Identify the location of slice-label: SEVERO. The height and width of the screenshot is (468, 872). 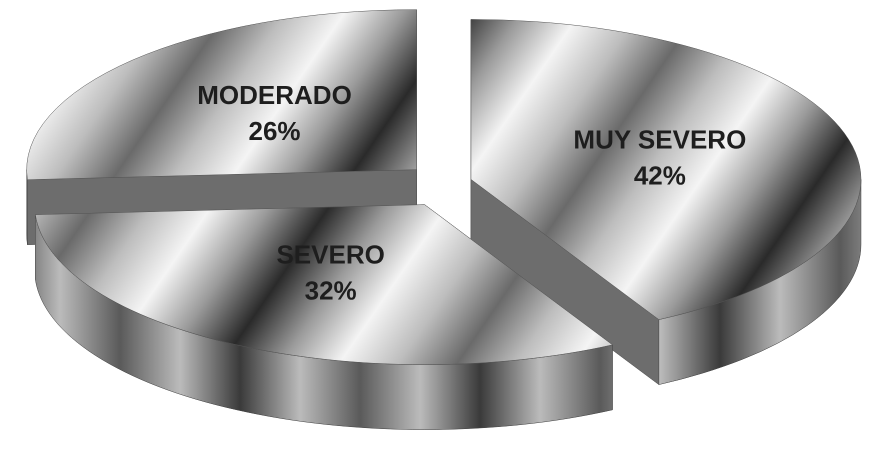
(330, 255).